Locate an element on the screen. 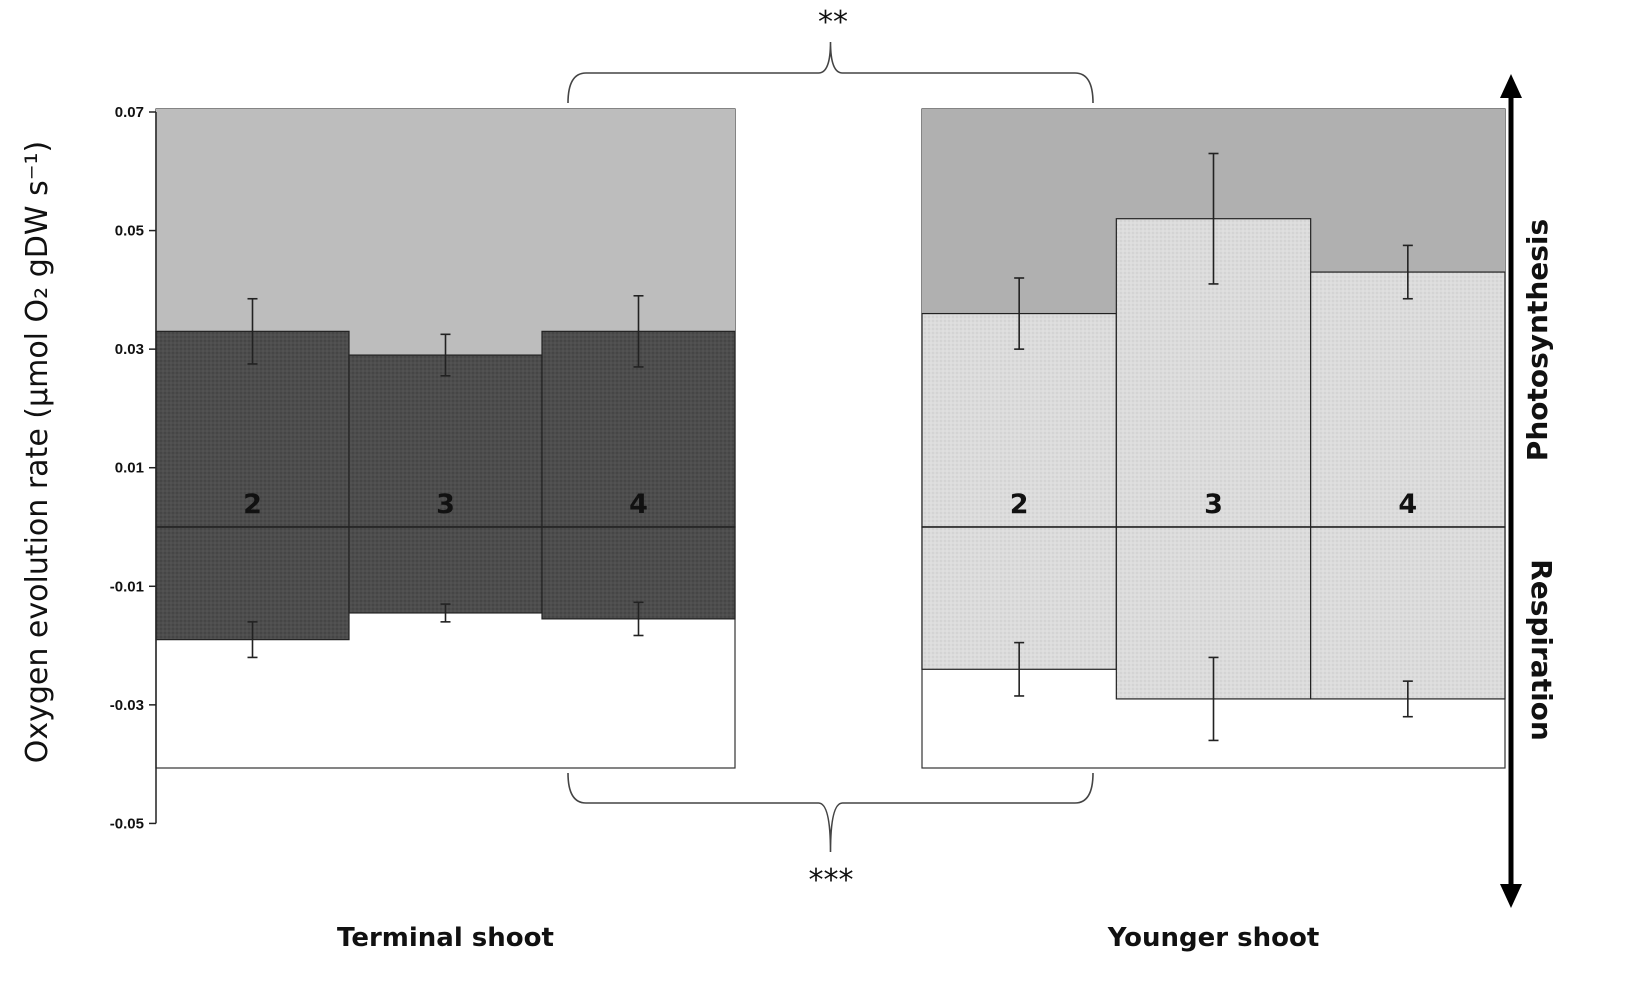  y-tick-label: -0.01 is located at coordinates (127, 586).